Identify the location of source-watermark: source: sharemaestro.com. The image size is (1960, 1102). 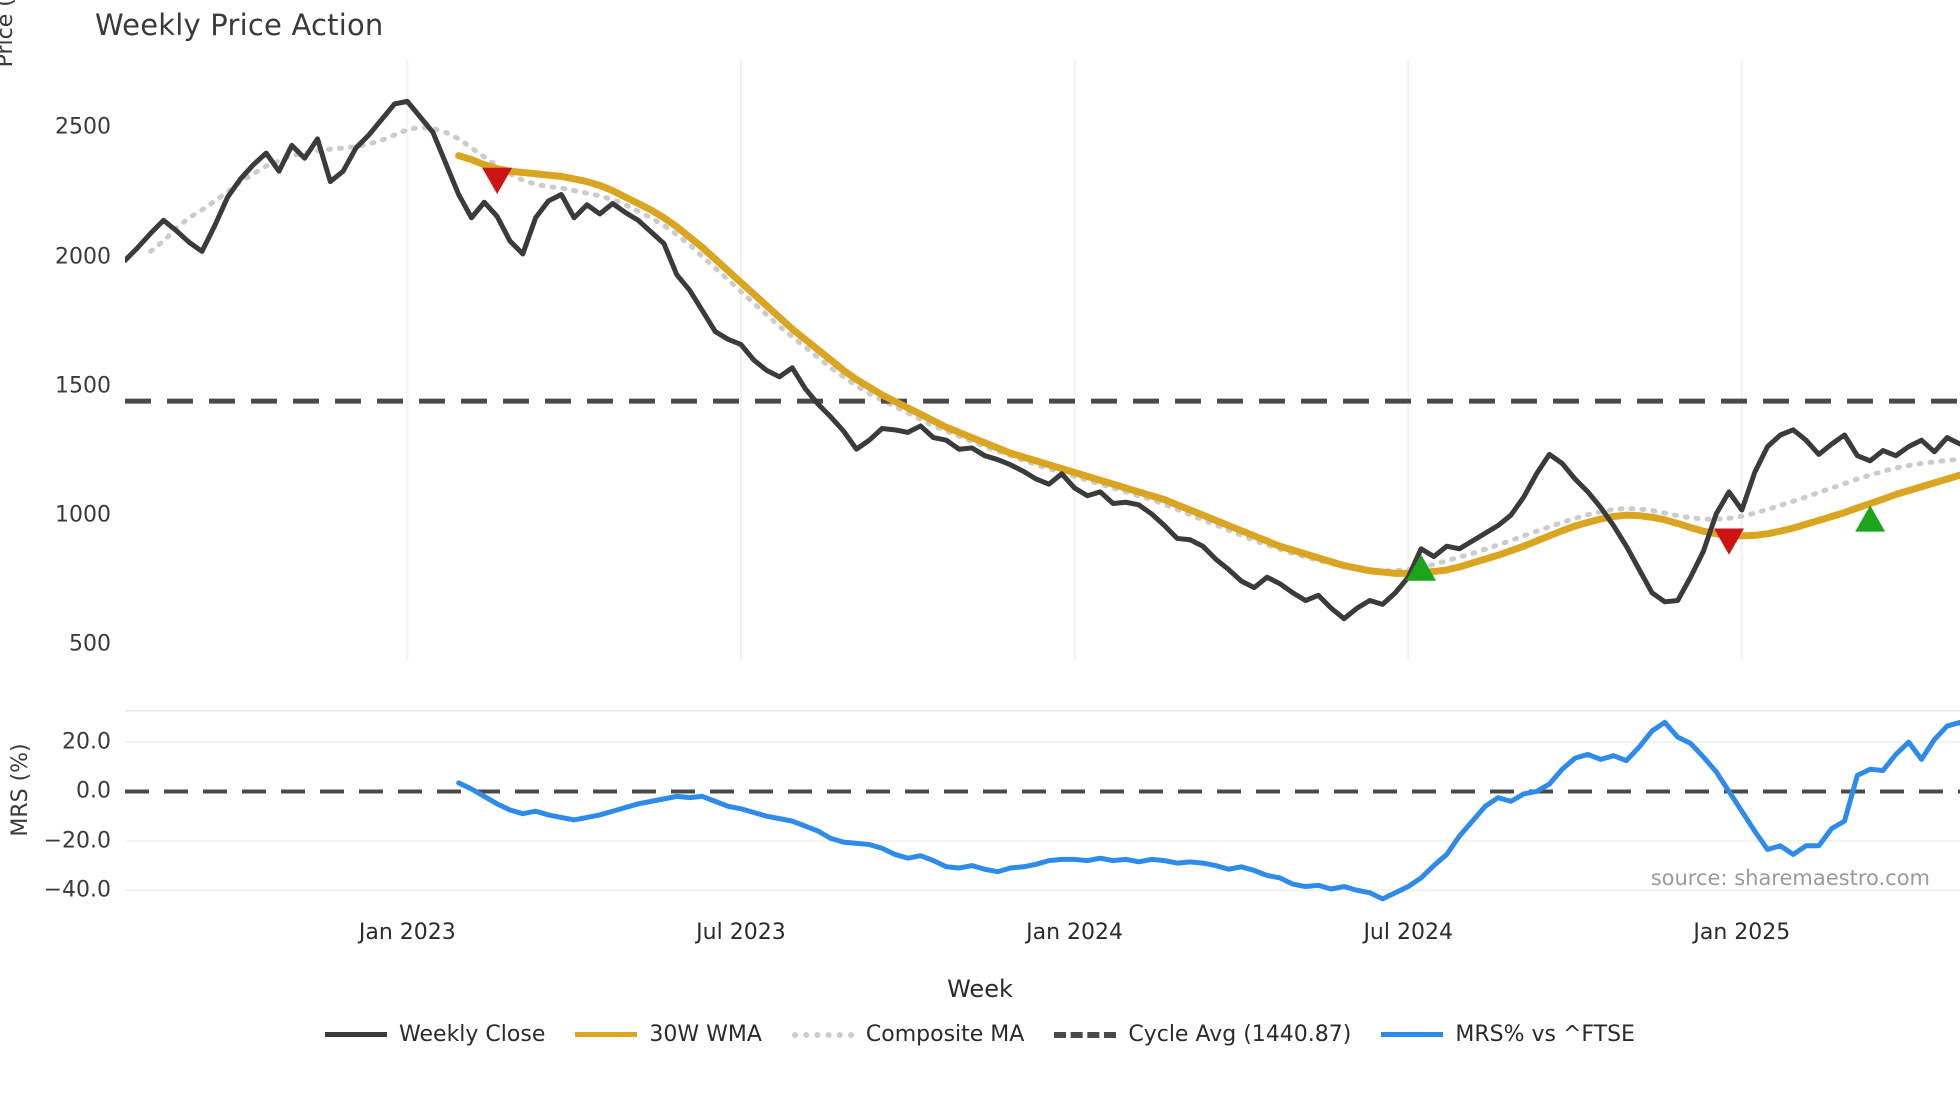
(1790, 878).